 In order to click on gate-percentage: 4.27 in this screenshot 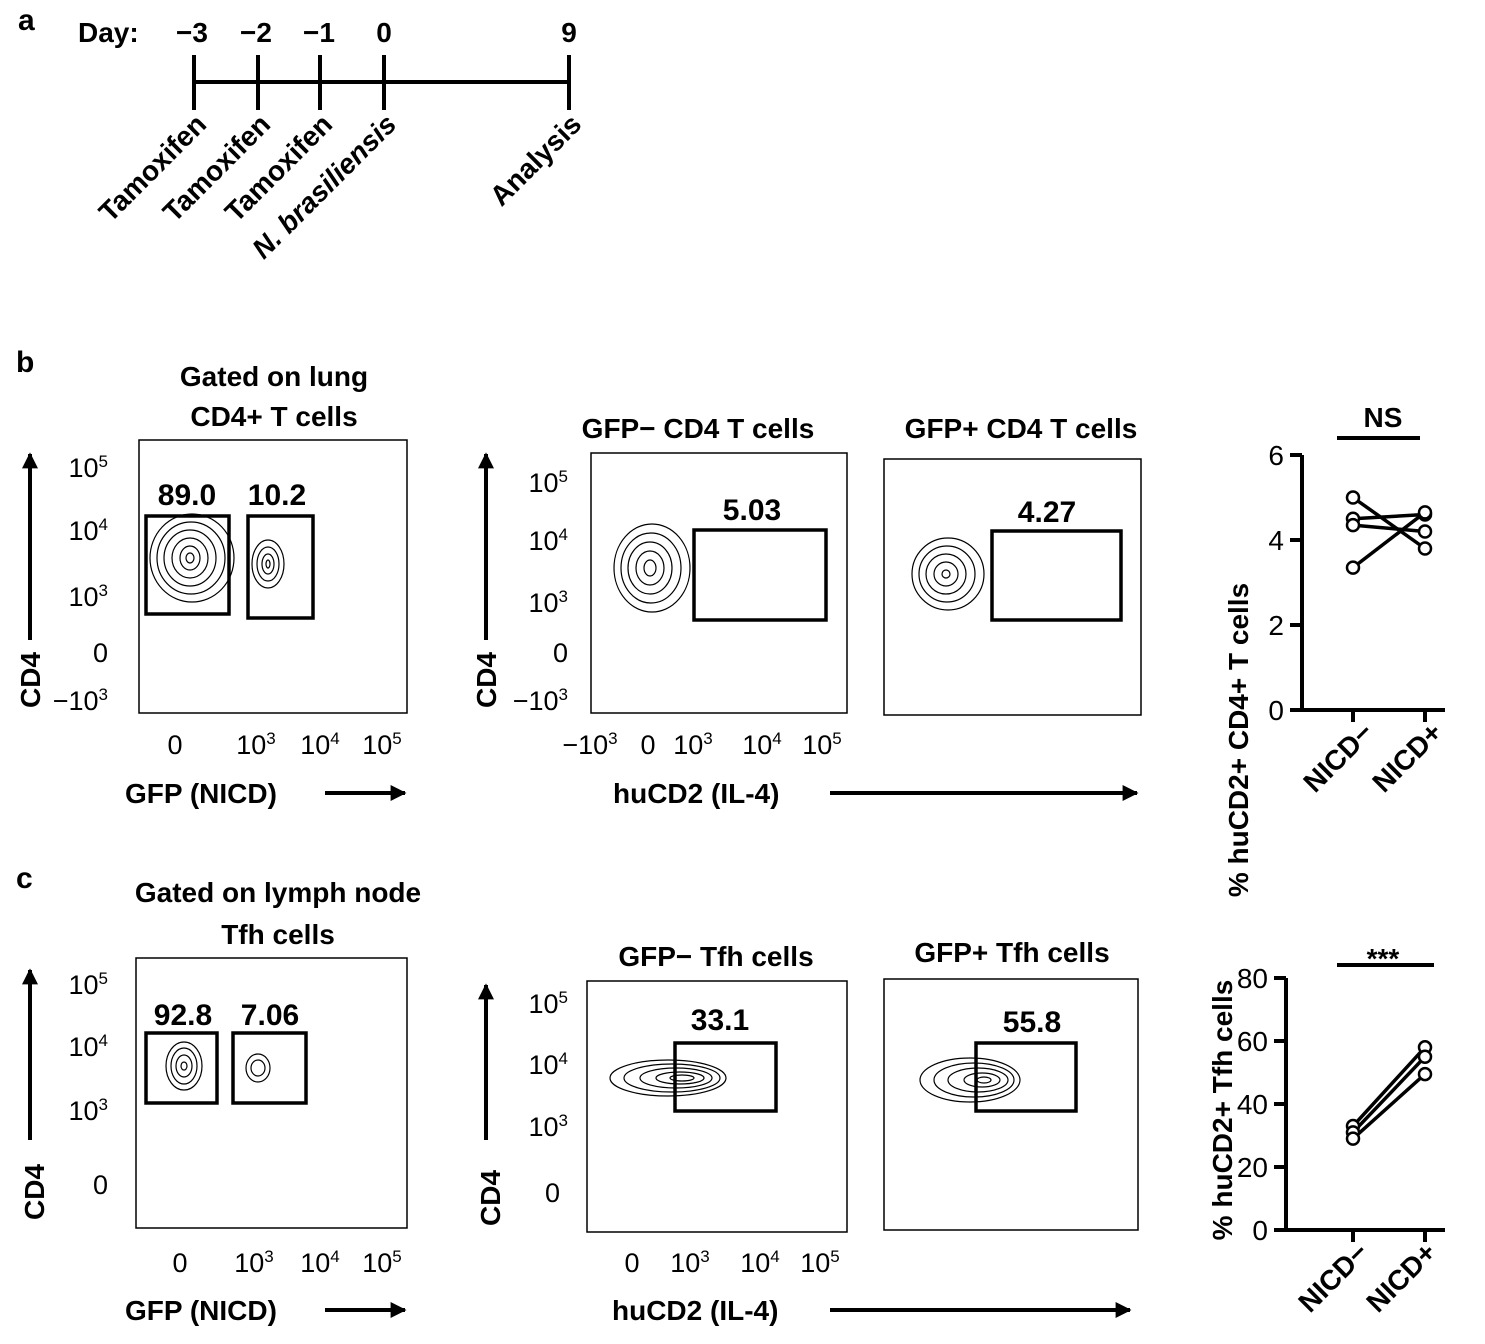, I will do `click(1047, 512)`.